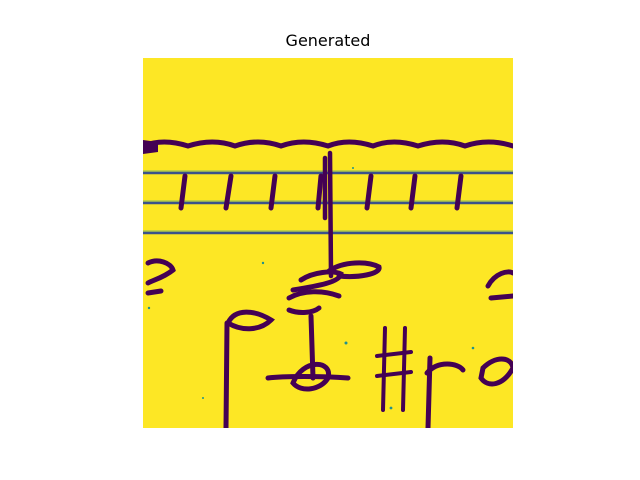 The height and width of the screenshot is (480, 640). Describe the element at coordinates (320, 40) in the screenshot. I see `figure-title: Generated` at that location.